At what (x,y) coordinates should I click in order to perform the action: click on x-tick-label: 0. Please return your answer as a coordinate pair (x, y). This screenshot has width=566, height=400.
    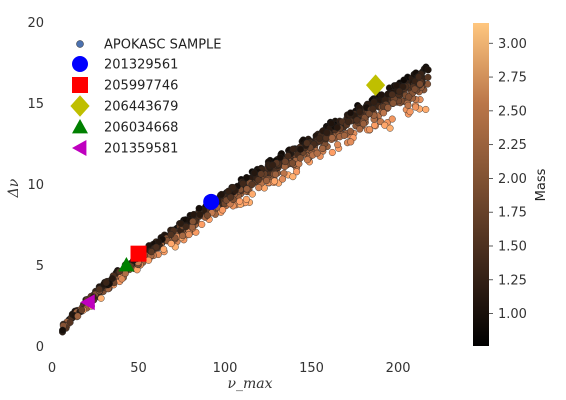
    Looking at the image, I should click on (52, 368).